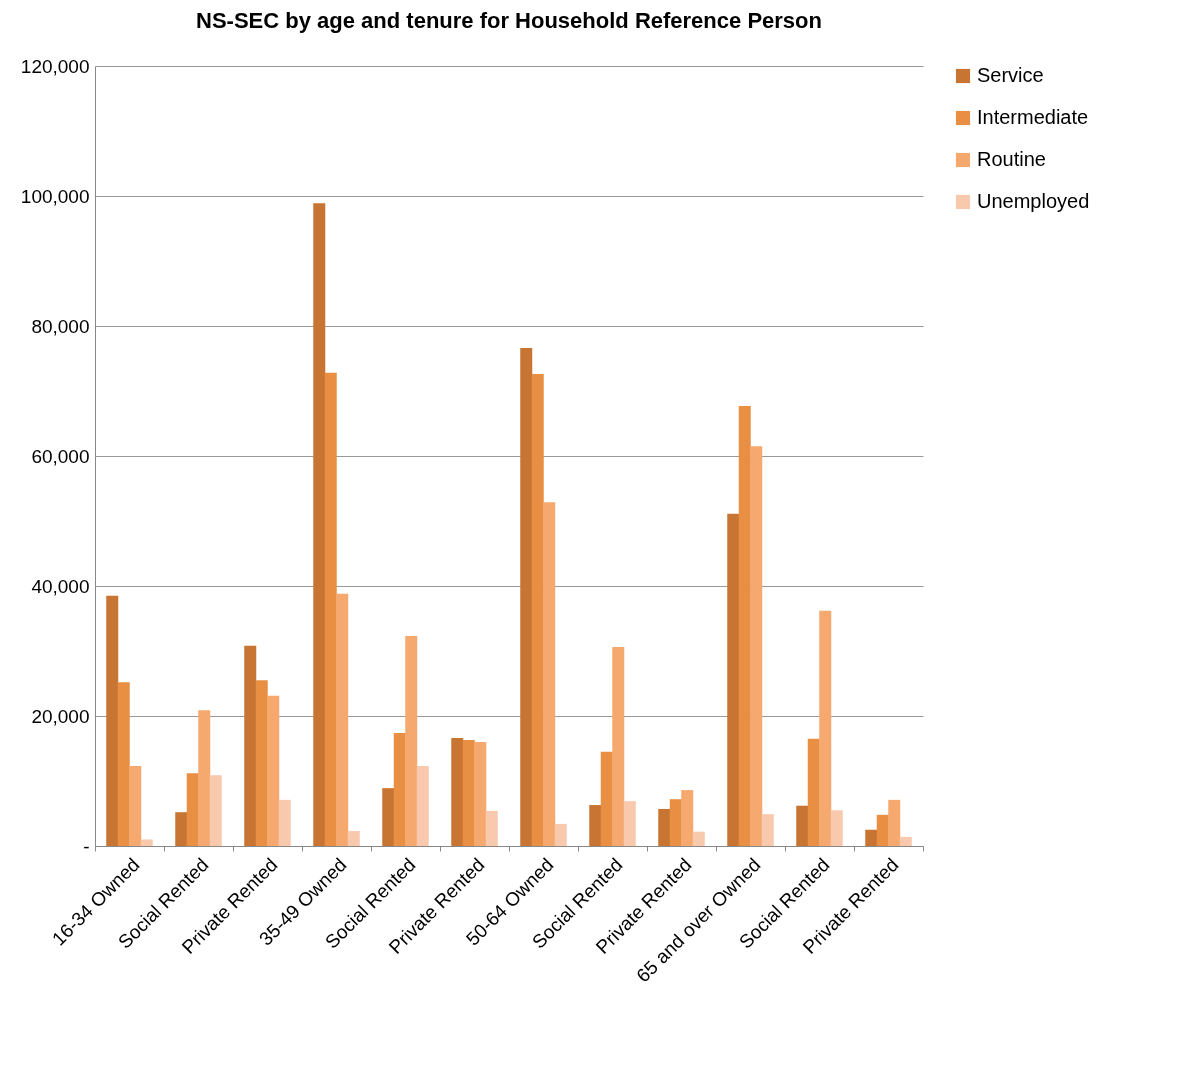 This screenshot has height=1089, width=1200. I want to click on legend-label: Routine, so click(1011, 159).